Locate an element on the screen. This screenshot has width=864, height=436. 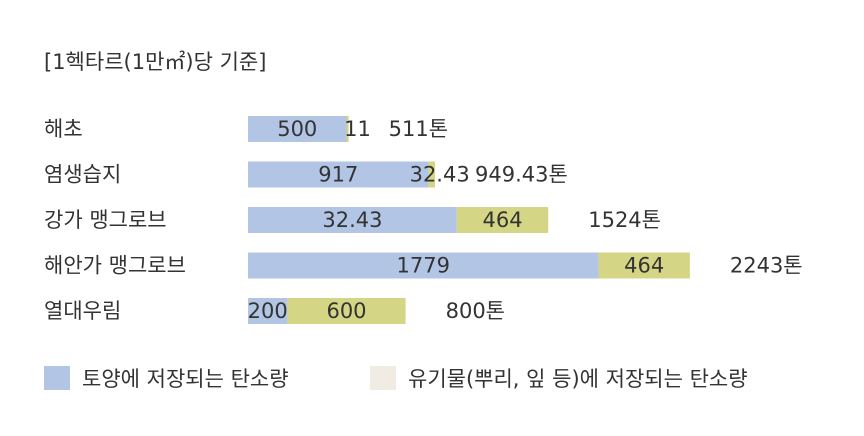
data-label-organic: 600 is located at coordinates (346, 311).